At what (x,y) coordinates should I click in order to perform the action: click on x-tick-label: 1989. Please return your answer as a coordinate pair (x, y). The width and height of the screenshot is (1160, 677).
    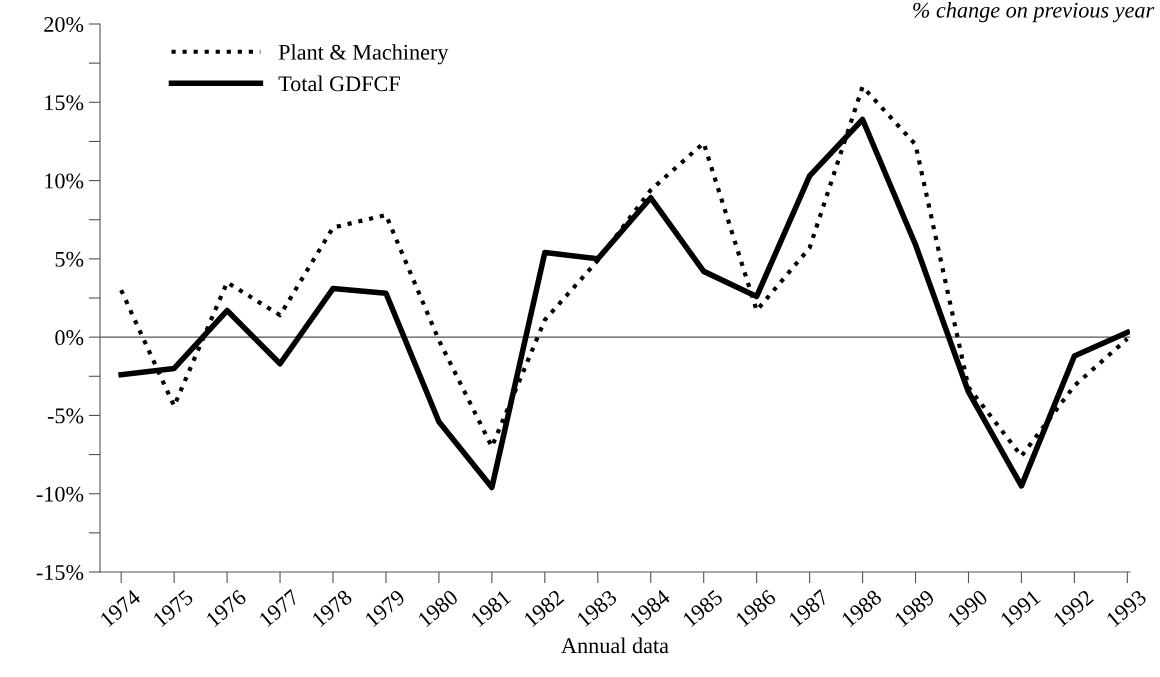
    Looking at the image, I should click on (914, 608).